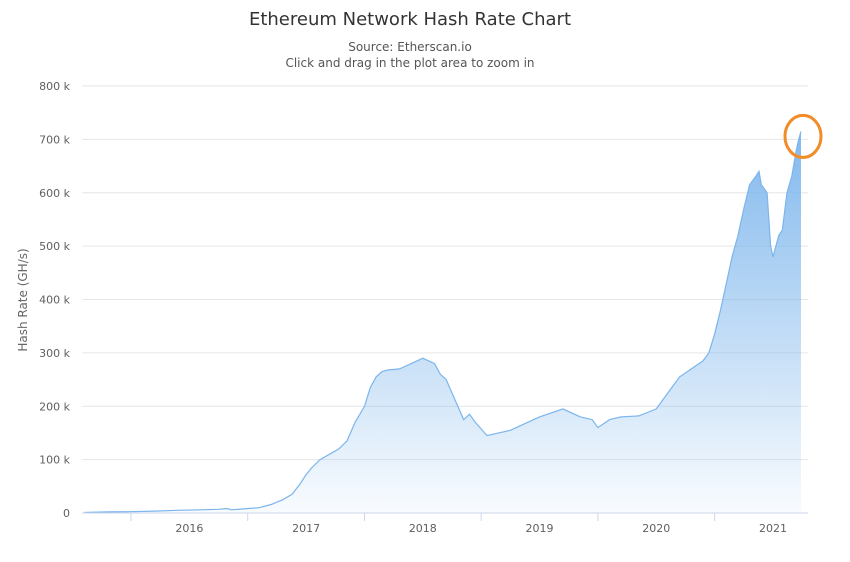 The height and width of the screenshot is (562, 850). Describe the element at coordinates (54, 246) in the screenshot. I see `y-tick-label: 500 k` at that location.